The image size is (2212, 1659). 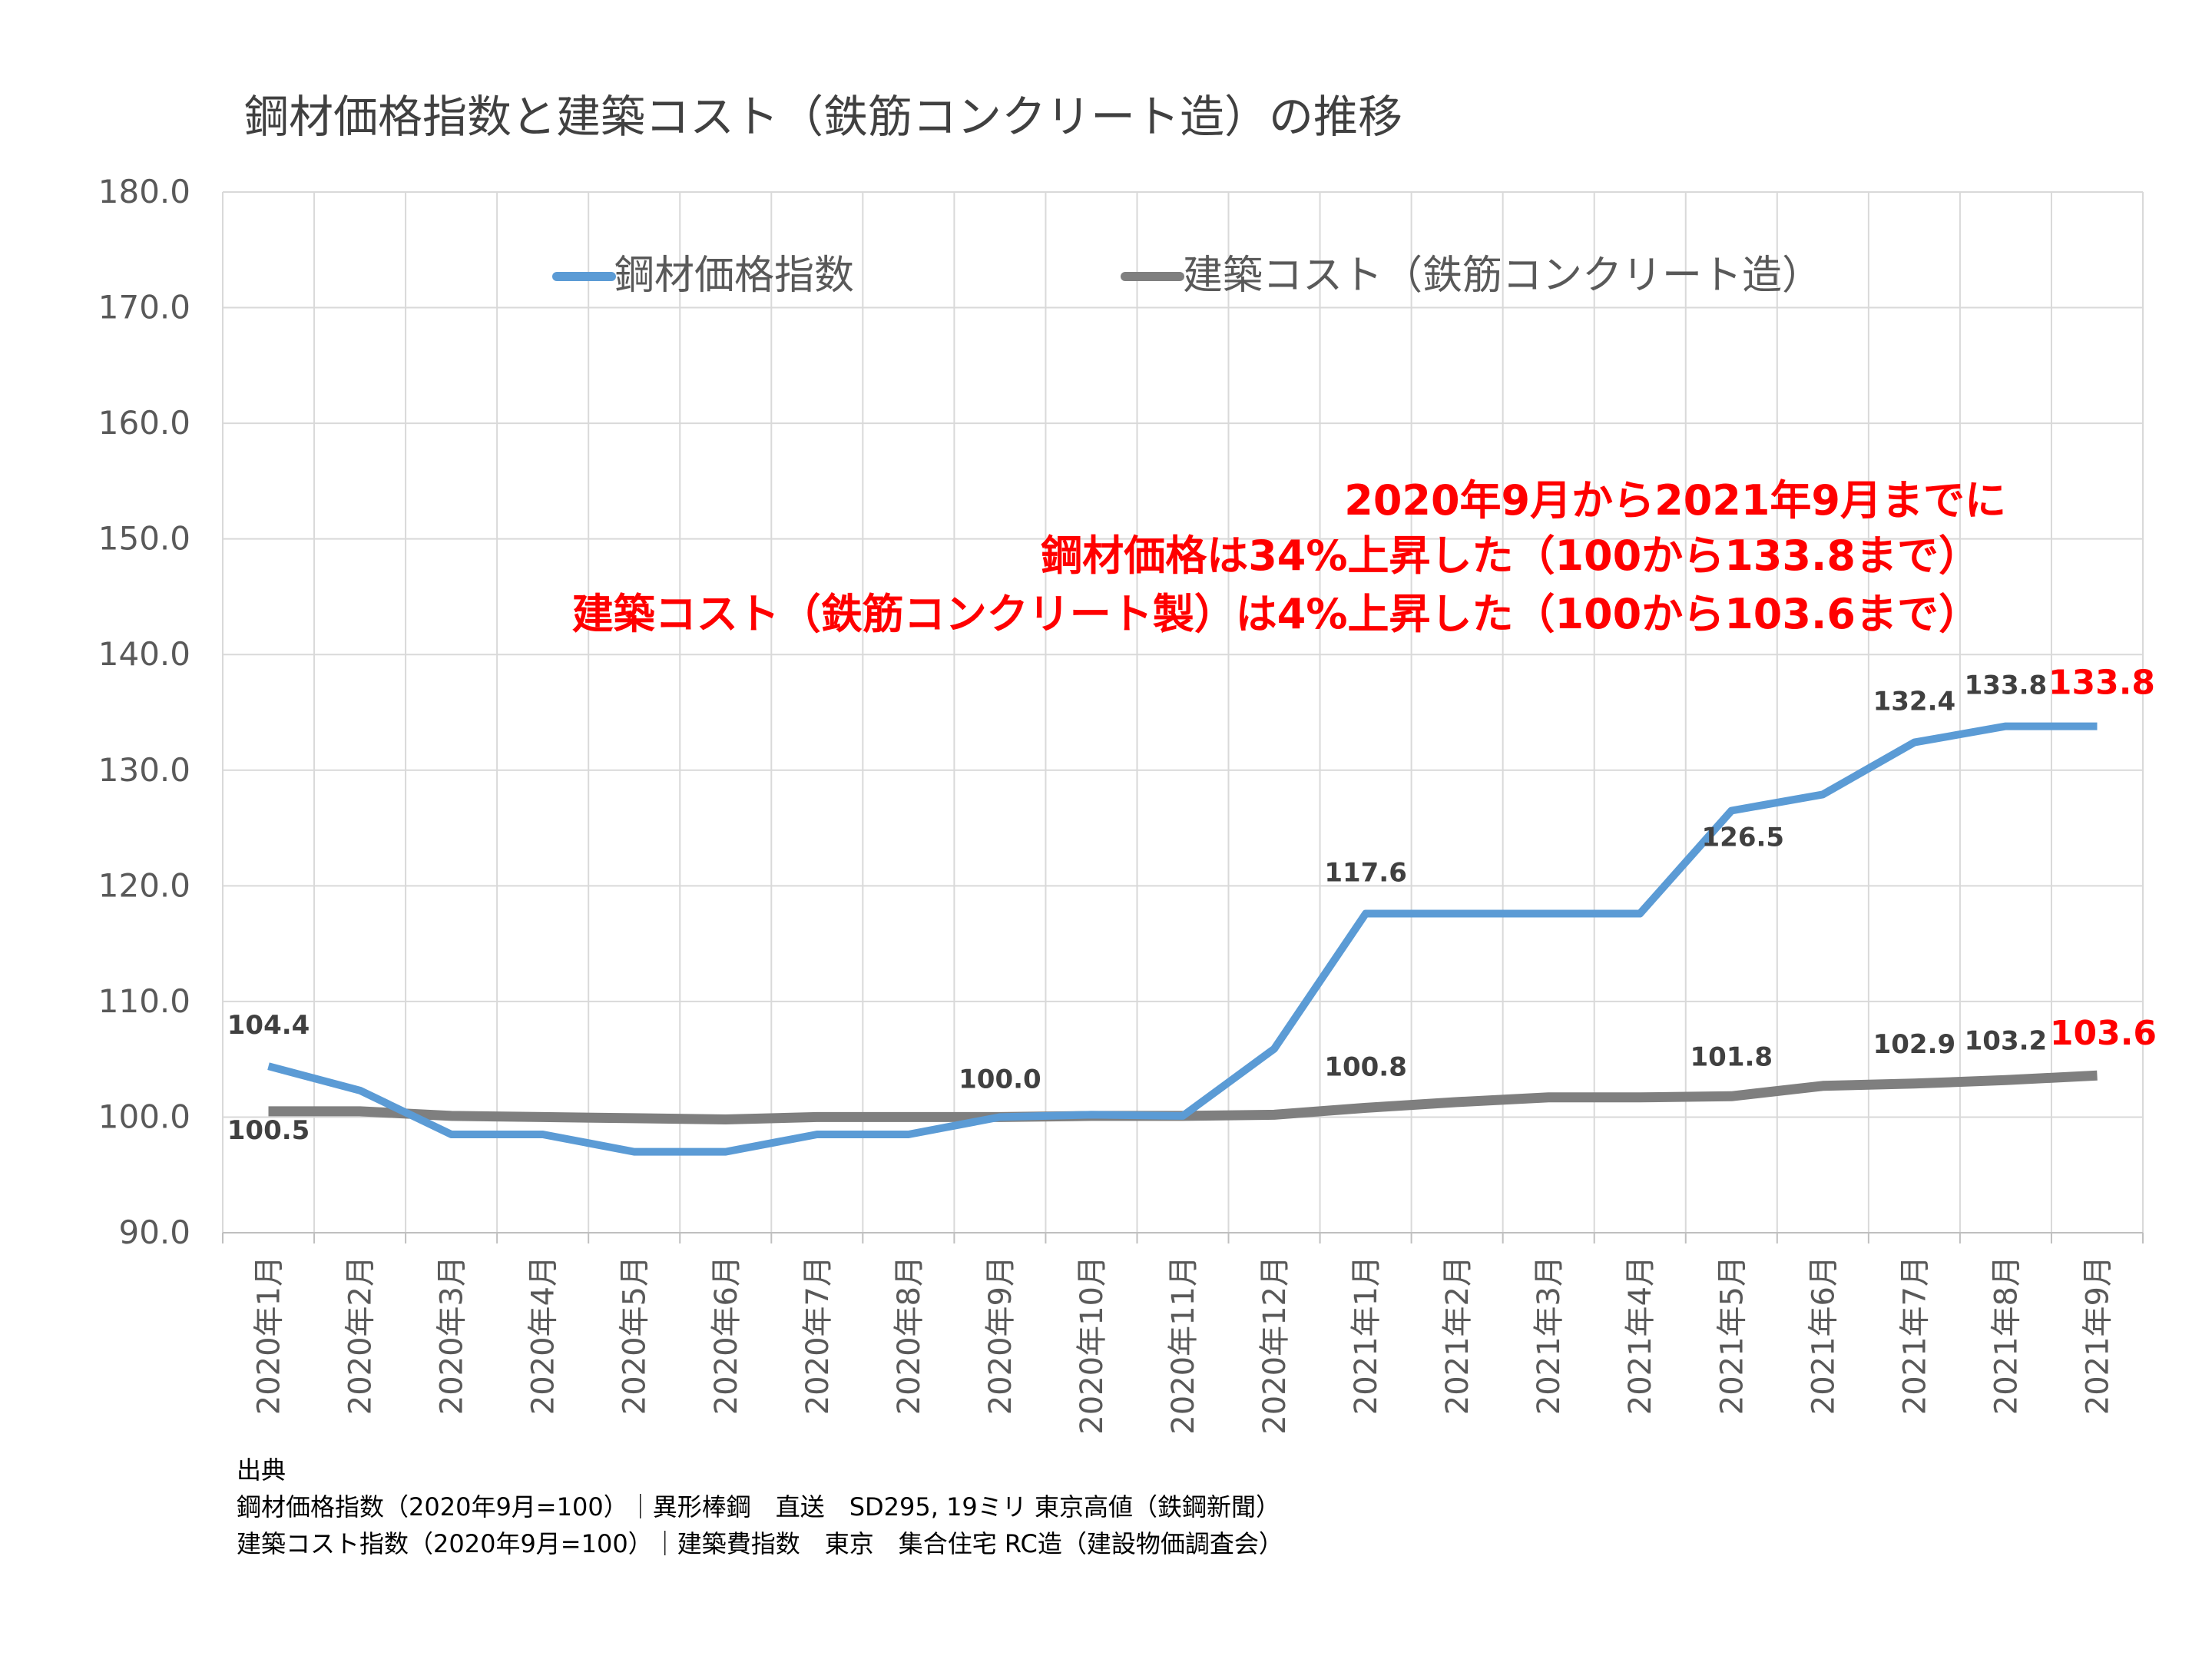 What do you see at coordinates (261, 1470) in the screenshot?
I see `source-heading: 出典` at bounding box center [261, 1470].